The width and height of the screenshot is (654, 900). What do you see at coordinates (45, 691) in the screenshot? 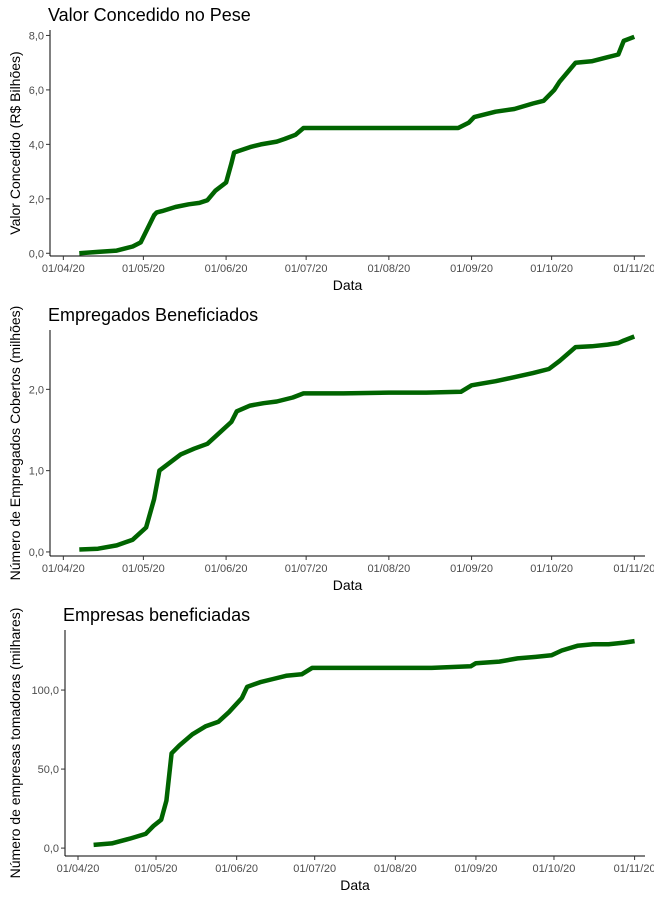
I see `y-tick-label: 100,0` at bounding box center [45, 691].